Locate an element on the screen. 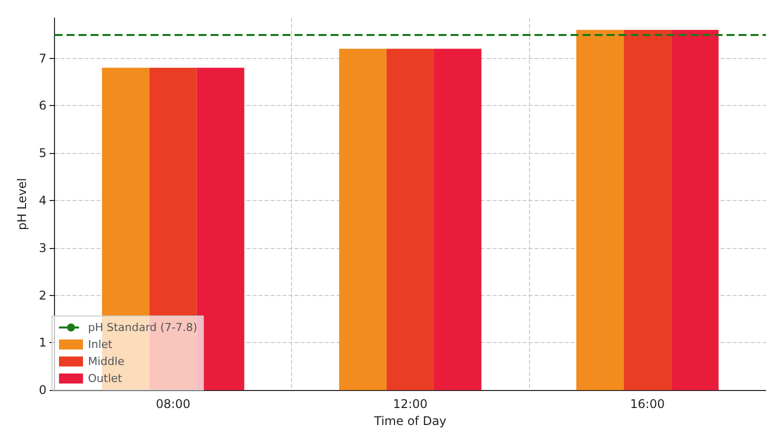 The width and height of the screenshot is (774, 440). legend-label: Inlet is located at coordinates (101, 344).